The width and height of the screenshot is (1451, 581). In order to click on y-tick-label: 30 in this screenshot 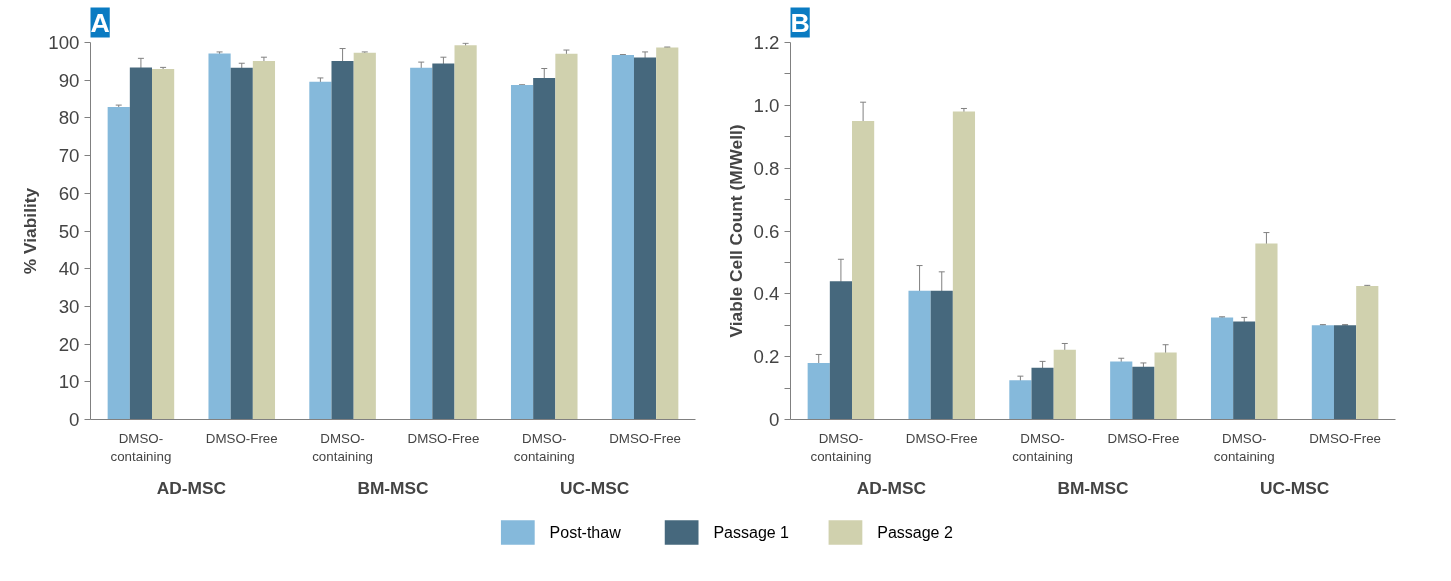, I will do `click(69, 306)`.